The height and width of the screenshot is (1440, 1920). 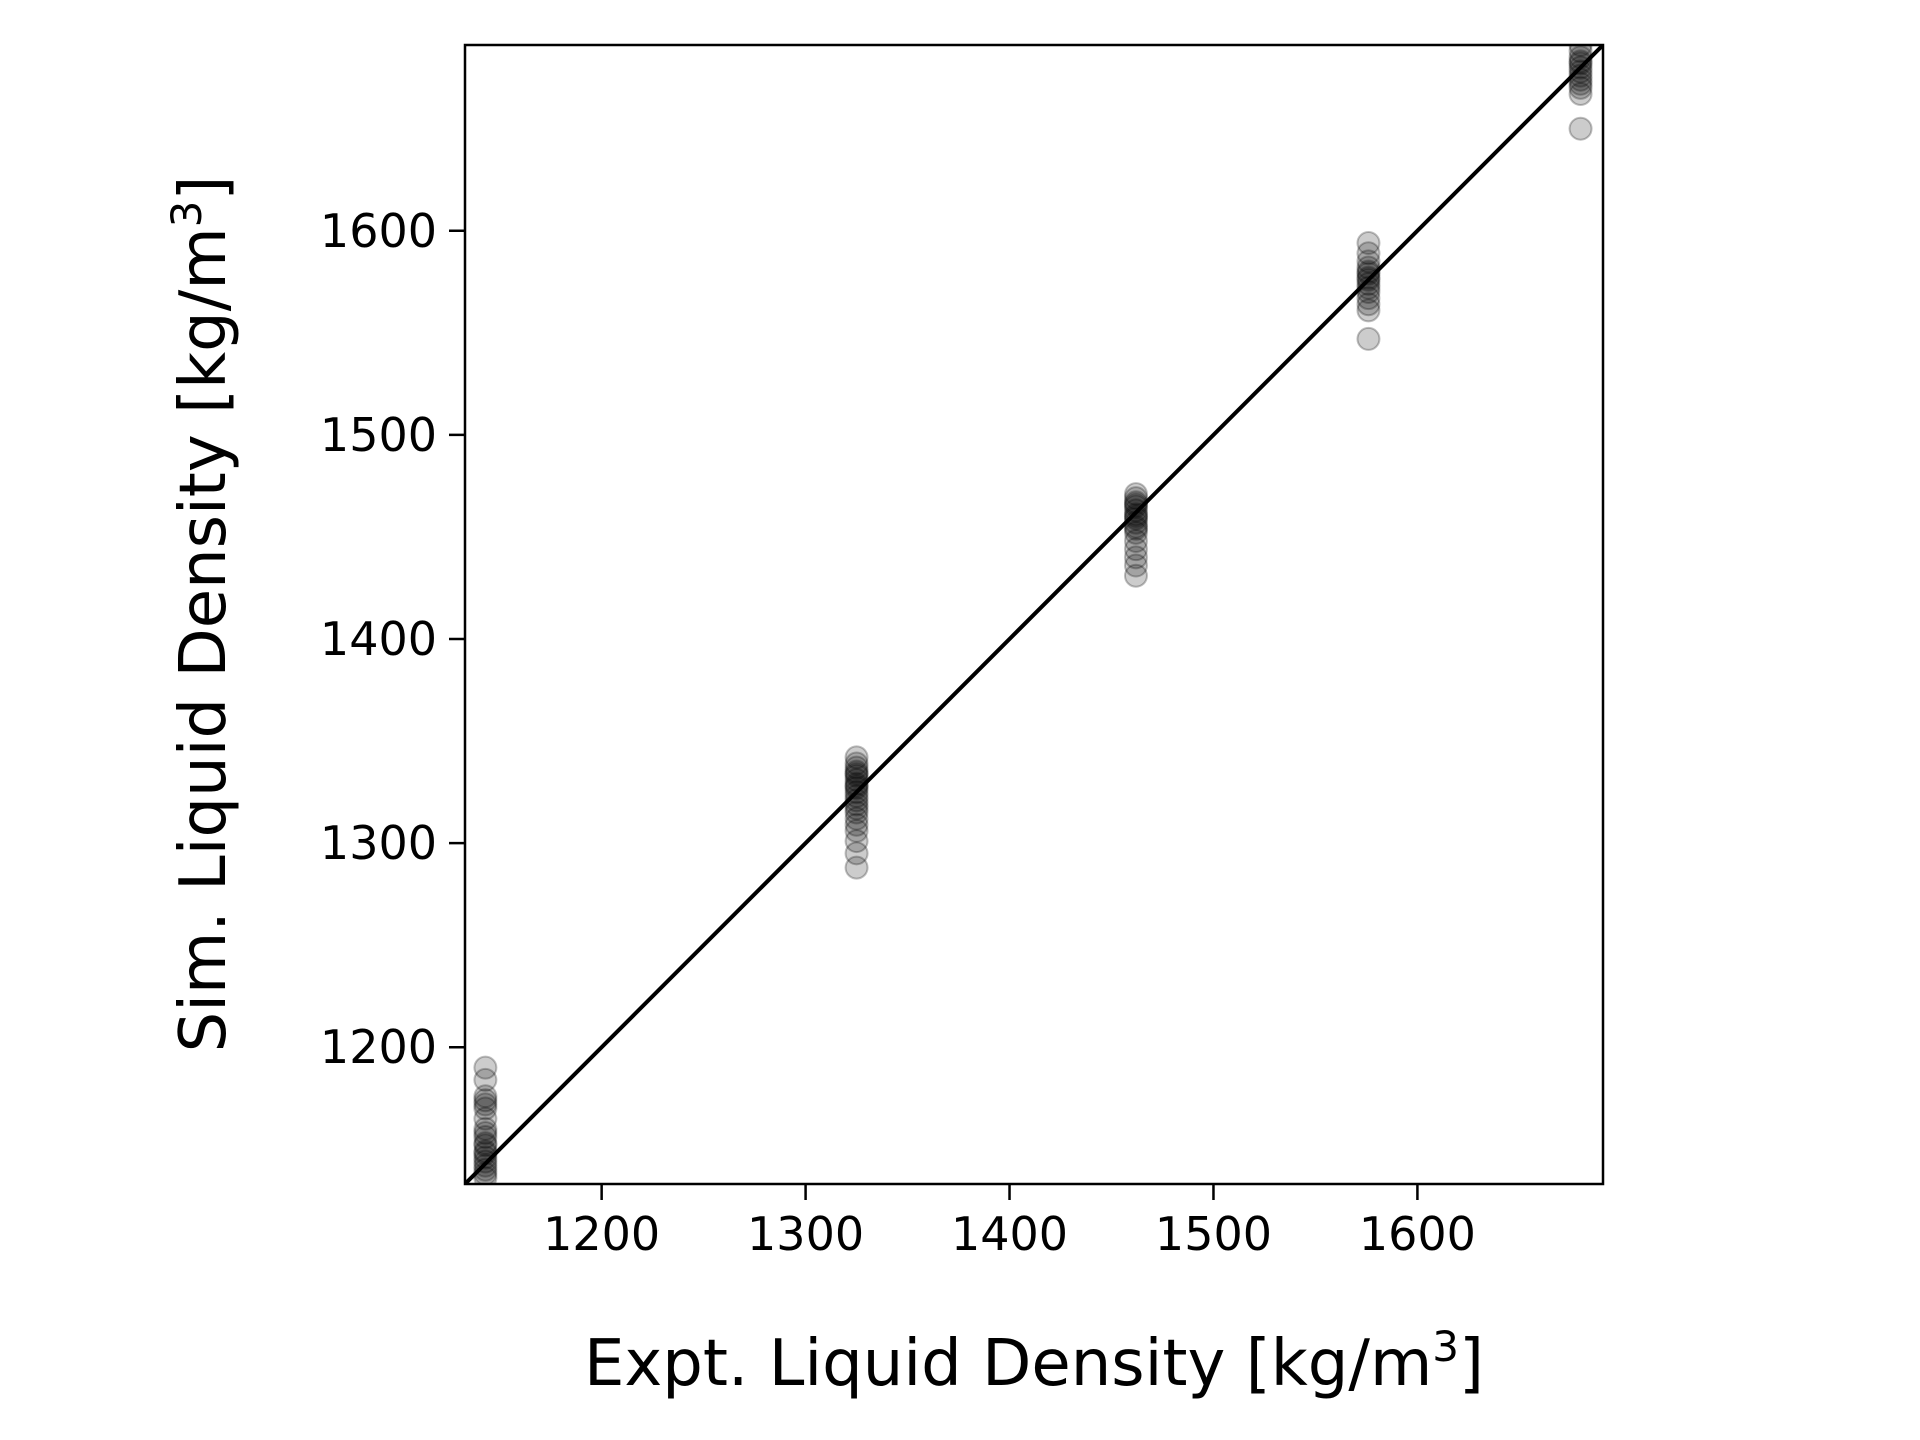 What do you see at coordinates (1213, 1234) in the screenshot?
I see `x-tick-label: 1500` at bounding box center [1213, 1234].